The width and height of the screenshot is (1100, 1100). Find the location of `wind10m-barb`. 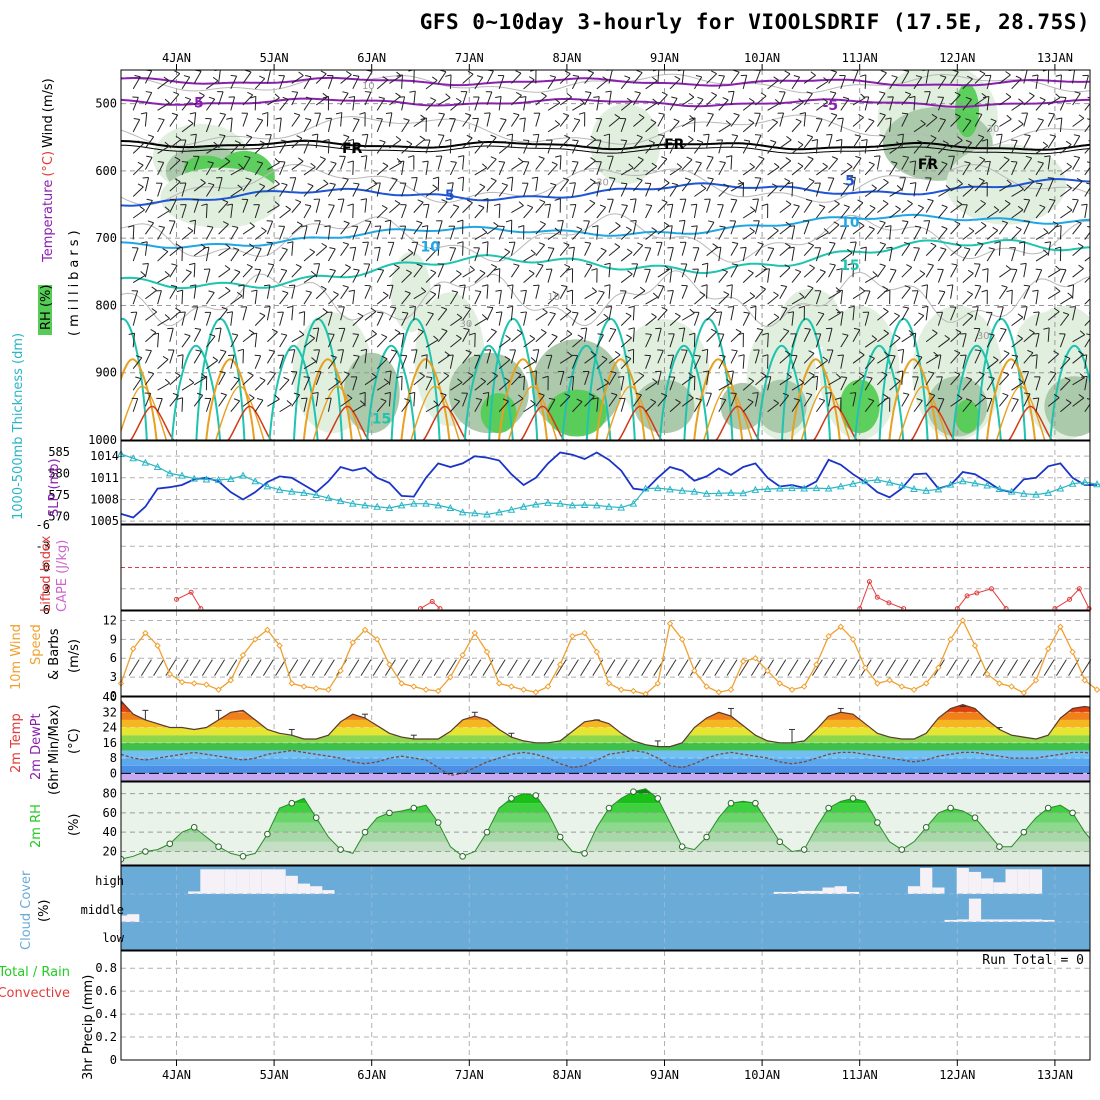

wind10m-barb is located at coordinates (683, 667).